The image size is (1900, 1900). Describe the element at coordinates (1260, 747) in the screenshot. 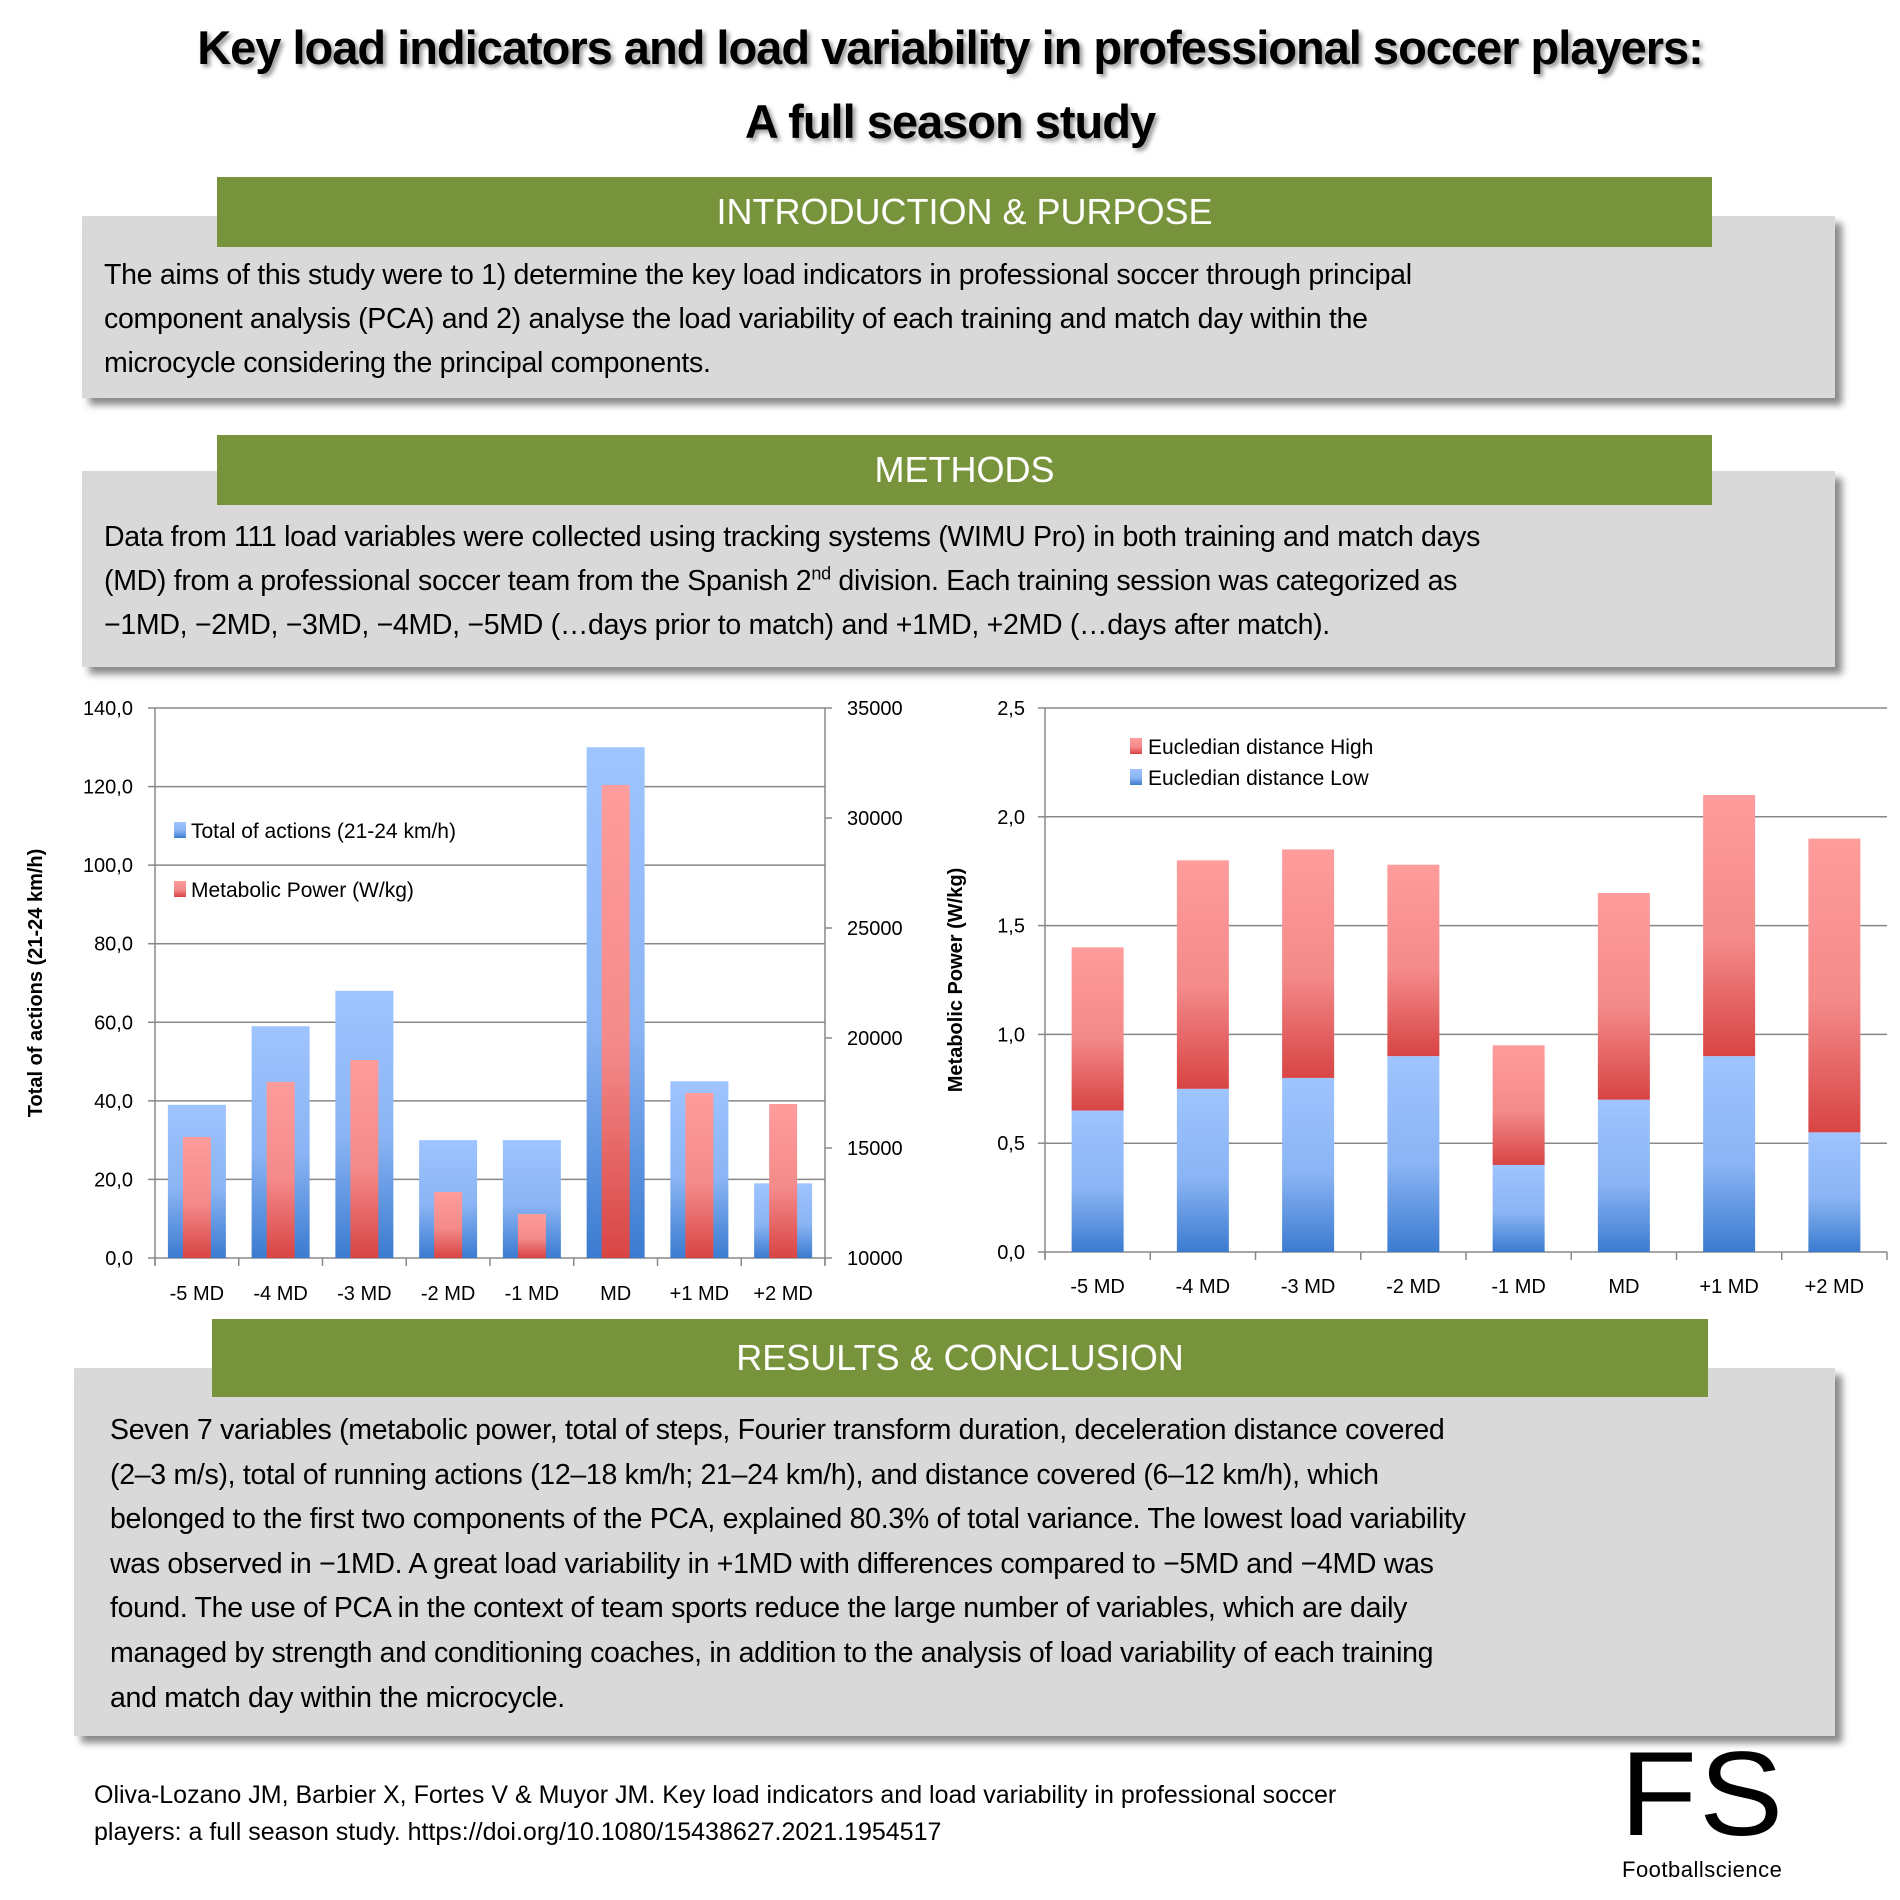

I see `legend-label: Eucledian distance High` at that location.